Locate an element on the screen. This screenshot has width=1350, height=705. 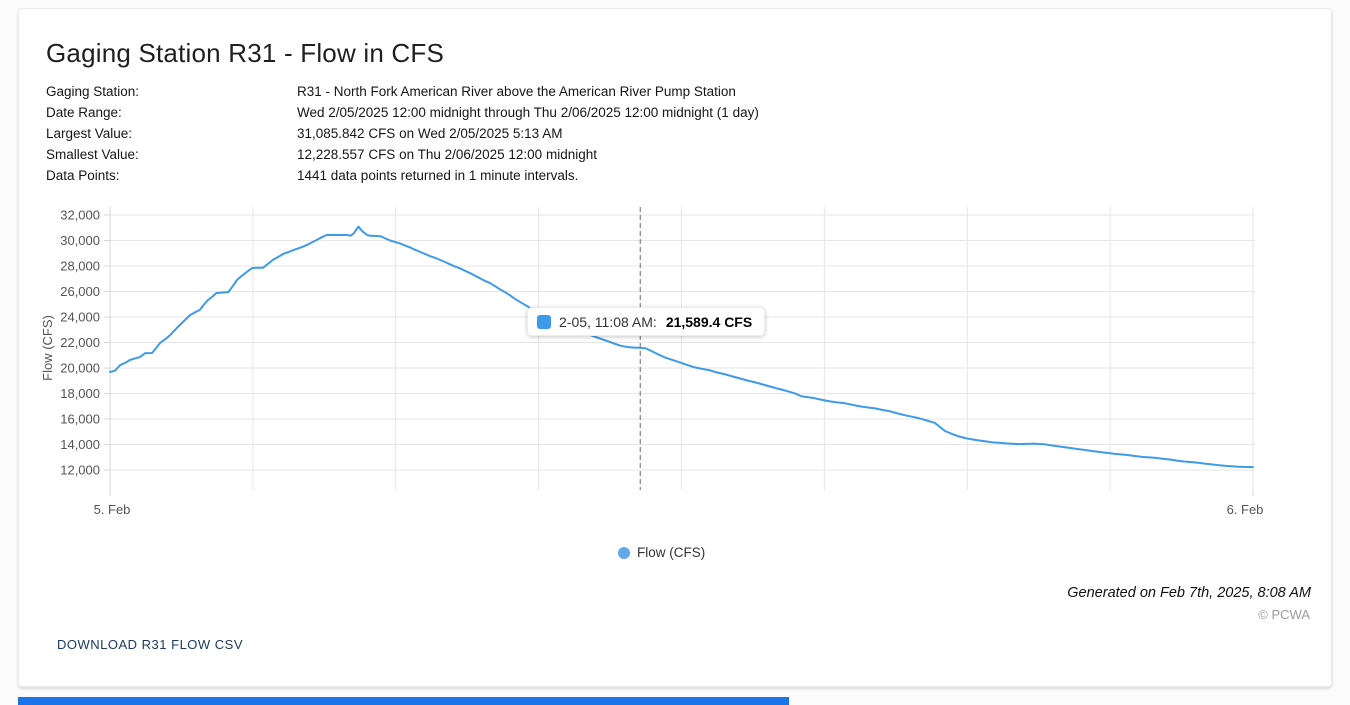
download-csv-link: DOWNLOAD R31 FLOW CSV is located at coordinates (150, 644).